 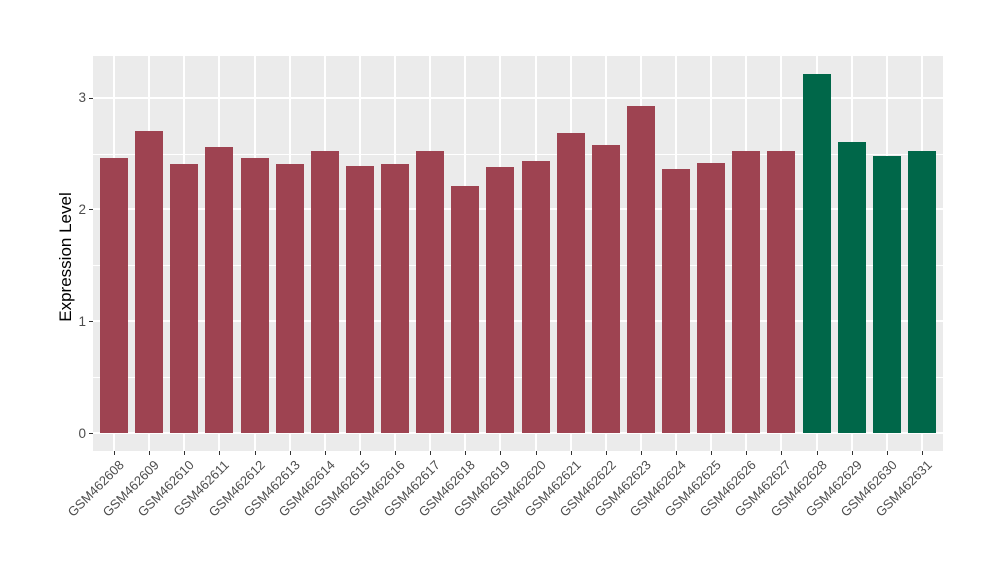 I want to click on y-tick-label: 3, so click(x=82, y=98).